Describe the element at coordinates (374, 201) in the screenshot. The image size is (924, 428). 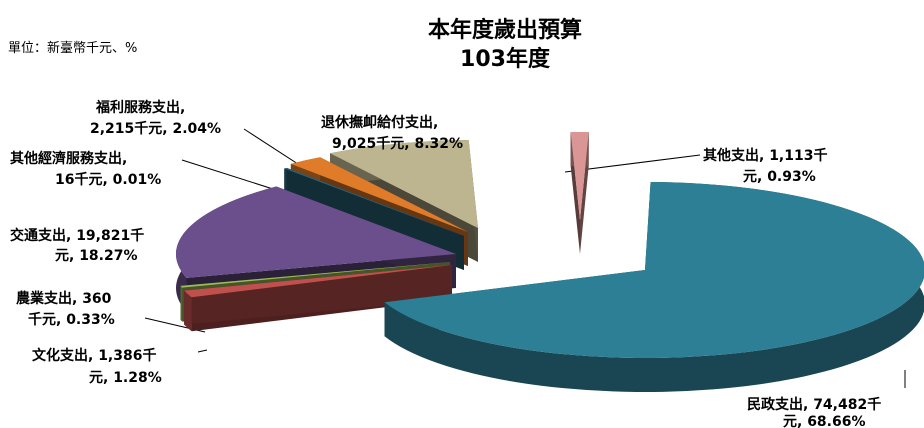
I see `slice-top-econ` at that location.